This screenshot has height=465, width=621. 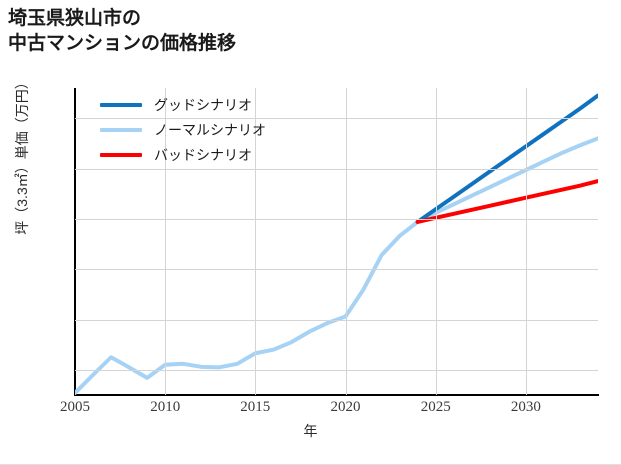 I want to click on series-line-good, so click(x=506, y=158).